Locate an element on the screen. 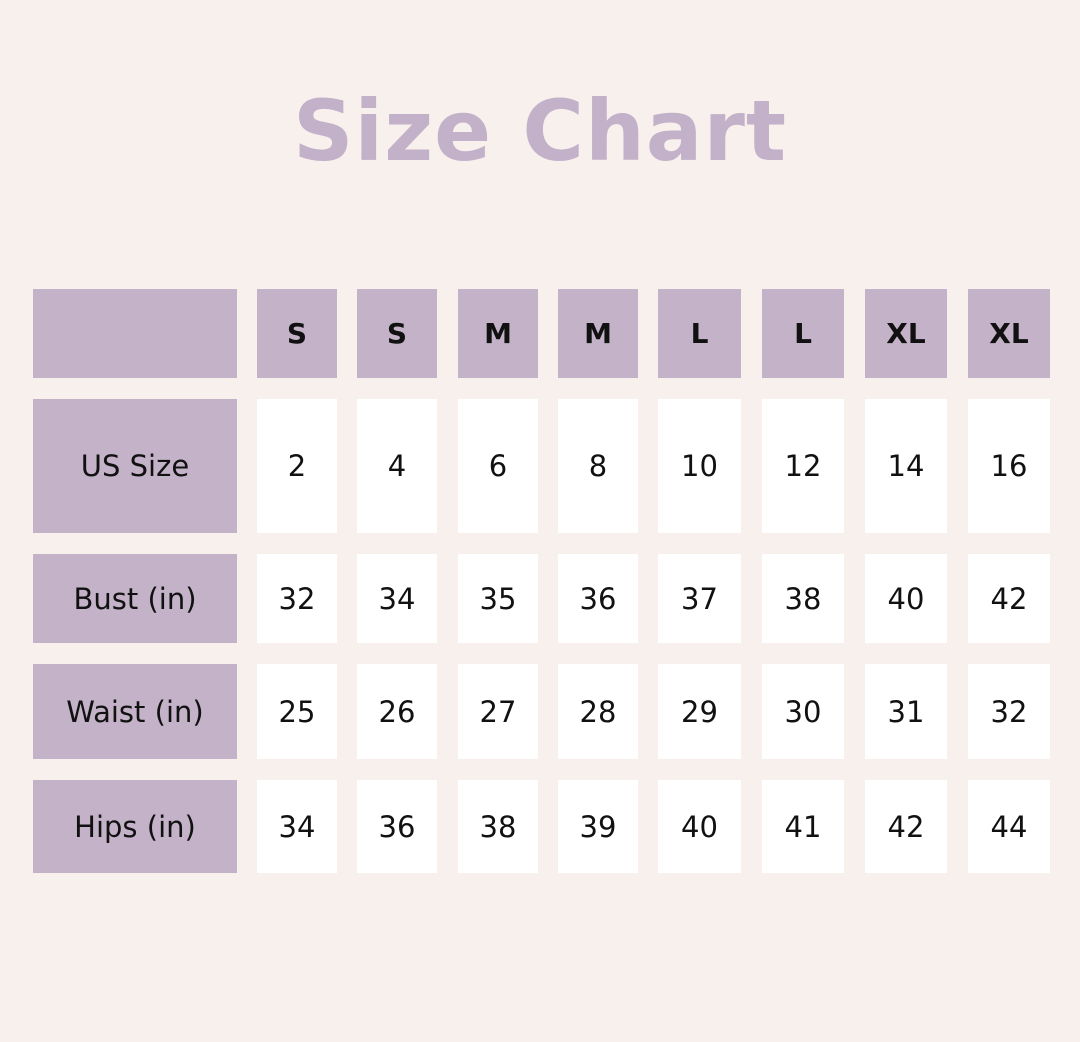 The width and height of the screenshot is (1080, 1042). table-cell: 41 is located at coordinates (803, 826).